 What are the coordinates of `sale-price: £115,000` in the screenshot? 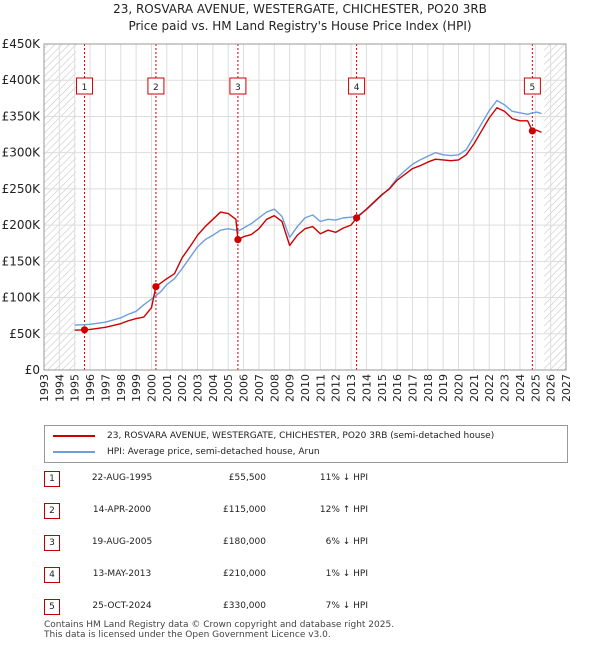 It's located at (244, 510).